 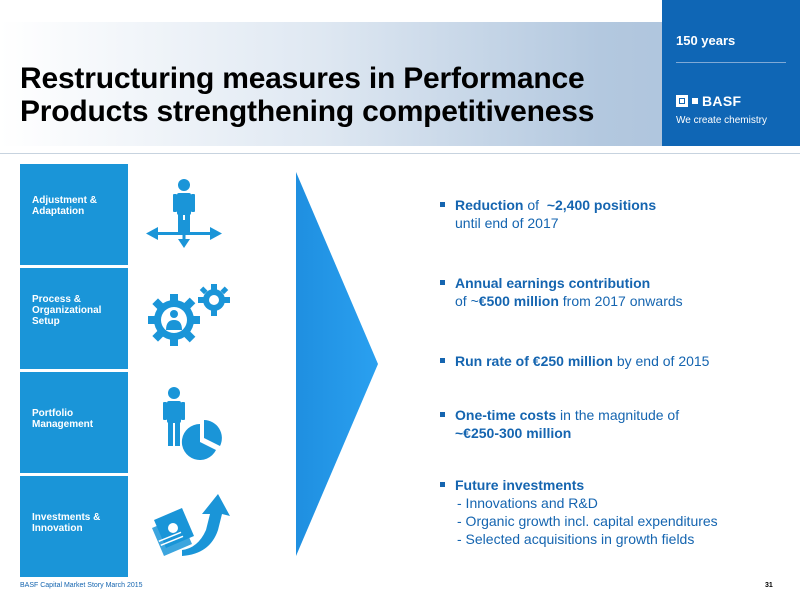 I want to click on bullet-bold-2: ~2,400 positions, so click(x=601, y=205).